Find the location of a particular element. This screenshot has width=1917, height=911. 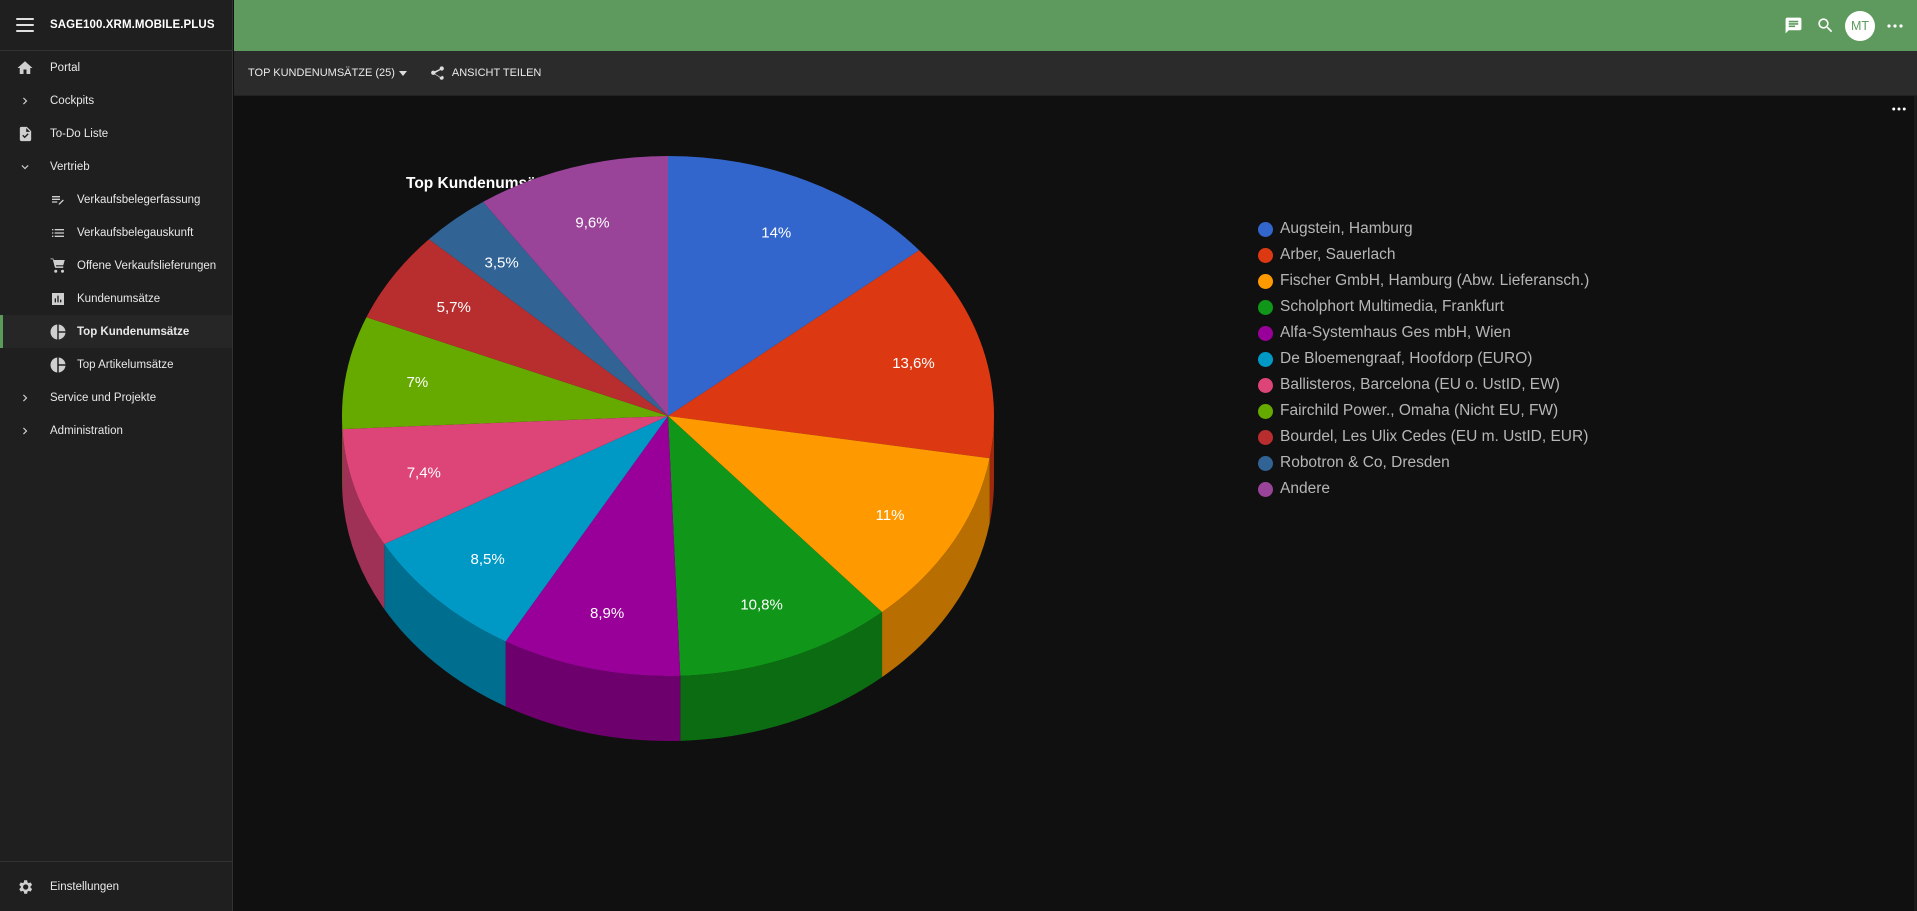

pie-slice-label-0: 14% is located at coordinates (776, 233).